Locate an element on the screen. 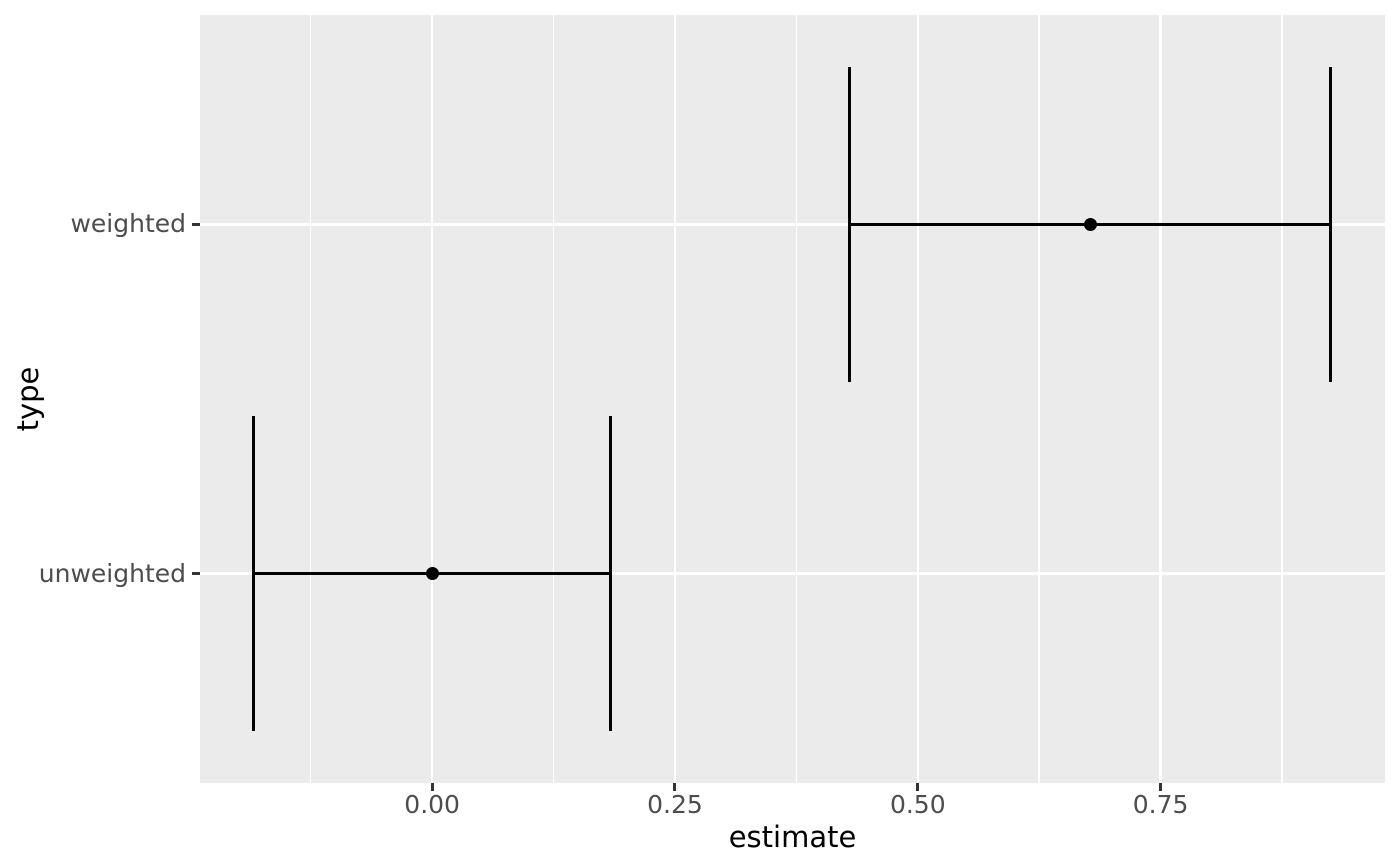 This screenshot has height=866, width=1400. y-axis-title: type is located at coordinates (28, 399).